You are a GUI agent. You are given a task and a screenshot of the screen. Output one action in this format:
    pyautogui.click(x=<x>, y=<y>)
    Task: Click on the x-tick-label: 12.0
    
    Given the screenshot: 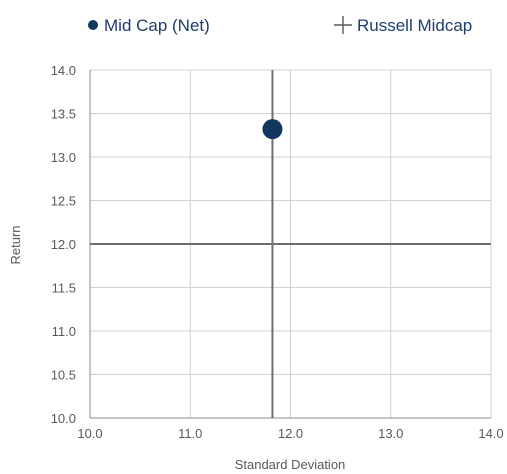 What is the action you would take?
    pyautogui.click(x=290, y=433)
    